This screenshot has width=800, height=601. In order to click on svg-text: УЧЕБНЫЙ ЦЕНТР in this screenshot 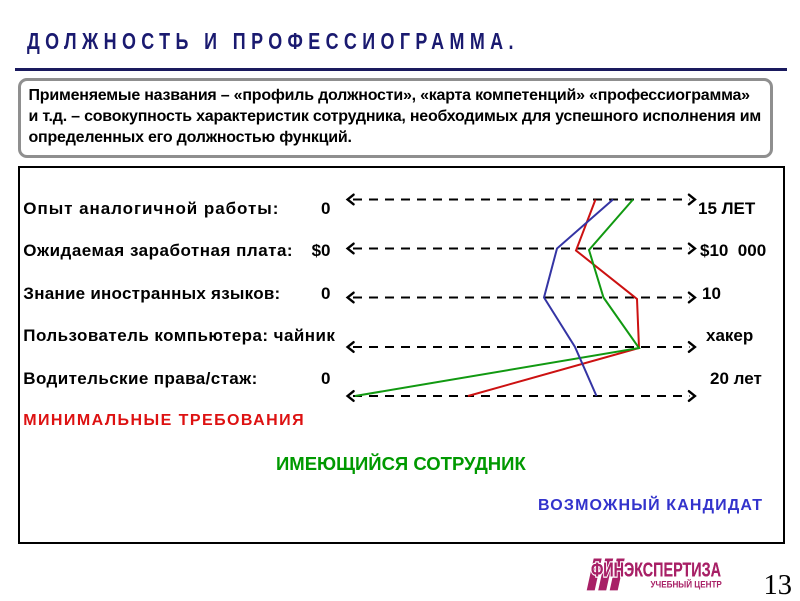, I will do `click(686, 583)`.